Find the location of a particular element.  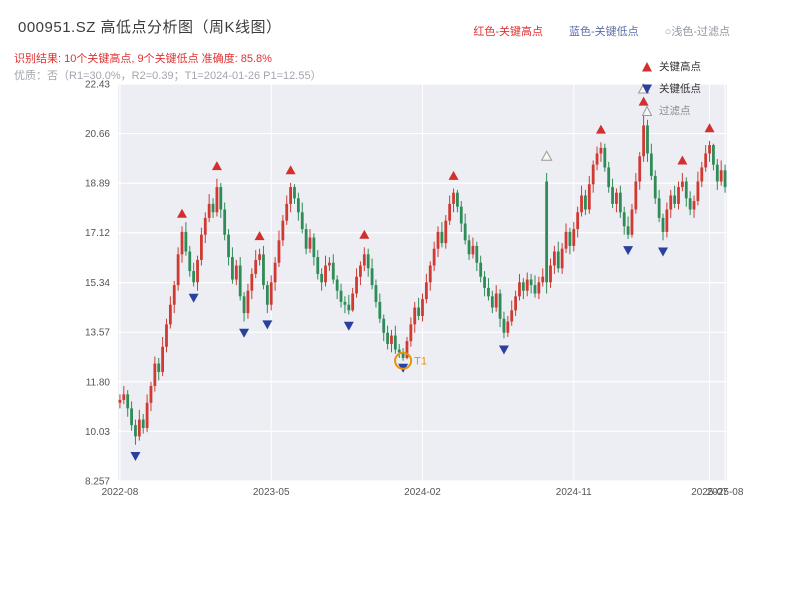

legend-key-high-label: 关键高点 is located at coordinates (680, 67).